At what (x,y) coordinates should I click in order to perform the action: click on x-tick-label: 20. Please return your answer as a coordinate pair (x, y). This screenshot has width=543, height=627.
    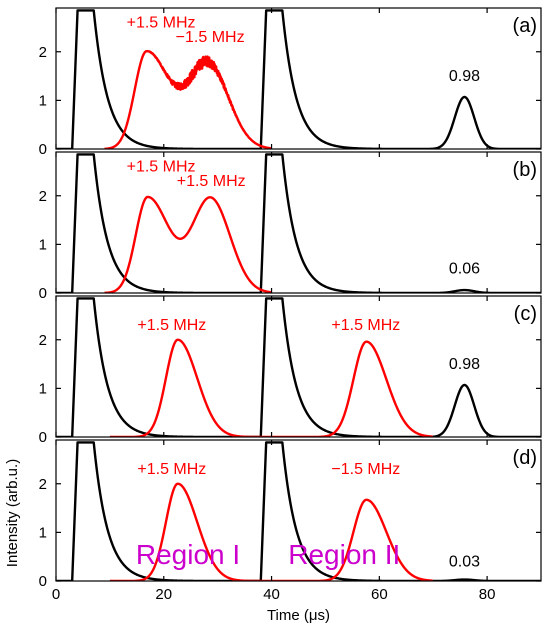
    Looking at the image, I should click on (163, 594).